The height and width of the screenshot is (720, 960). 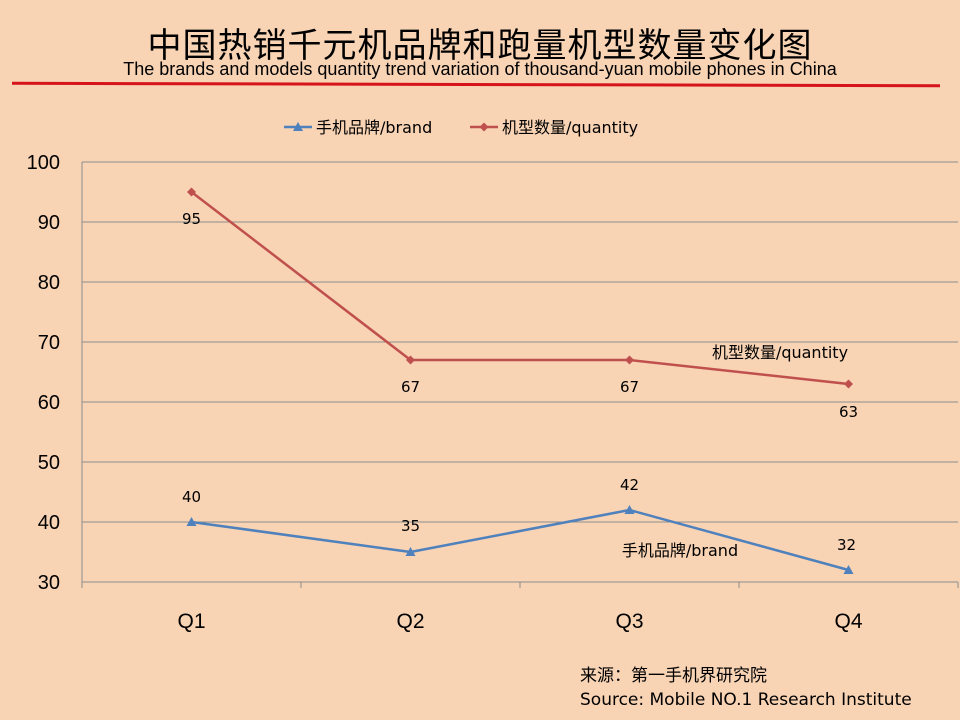 I want to click on legend-label-0: 手机品牌/brand, so click(x=374, y=127).